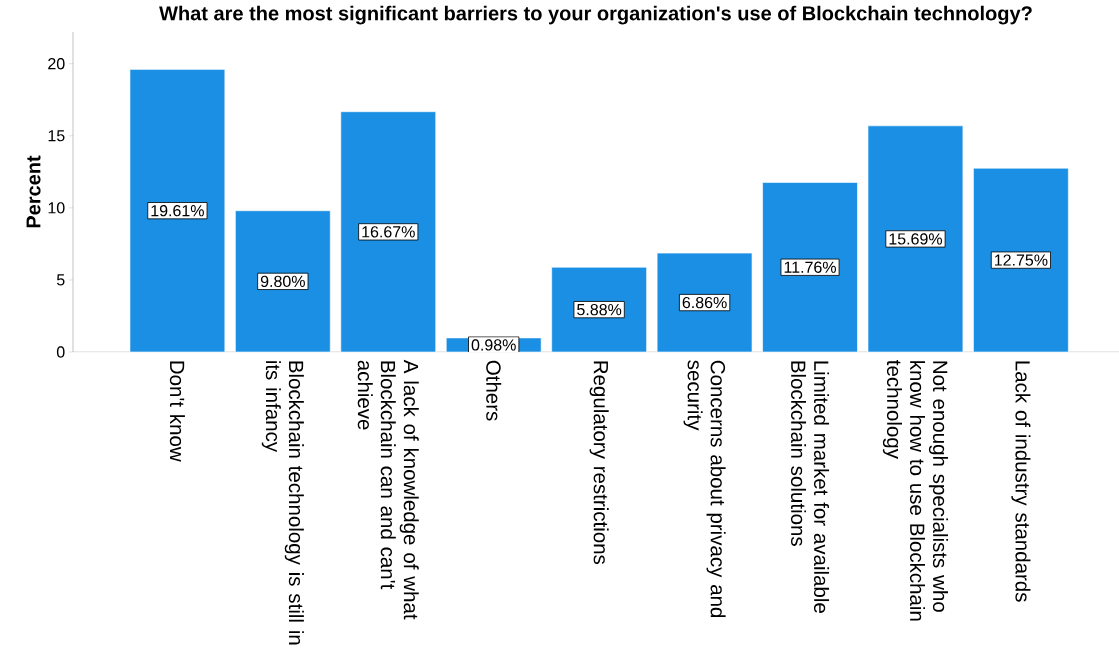 This screenshot has width=1119, height=665. Describe the element at coordinates (60, 280) in the screenshot. I see `y-tick-label: 5` at that location.